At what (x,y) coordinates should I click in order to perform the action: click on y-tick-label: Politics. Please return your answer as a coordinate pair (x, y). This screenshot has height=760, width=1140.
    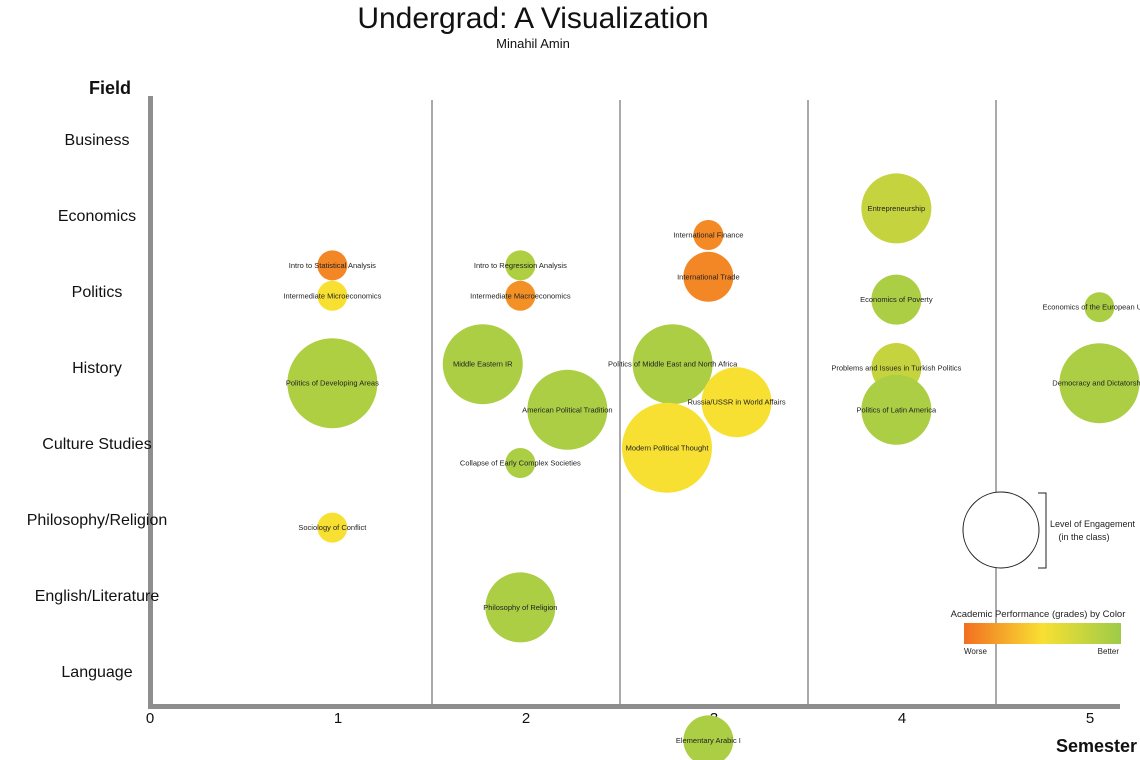
    Looking at the image, I should click on (97, 292).